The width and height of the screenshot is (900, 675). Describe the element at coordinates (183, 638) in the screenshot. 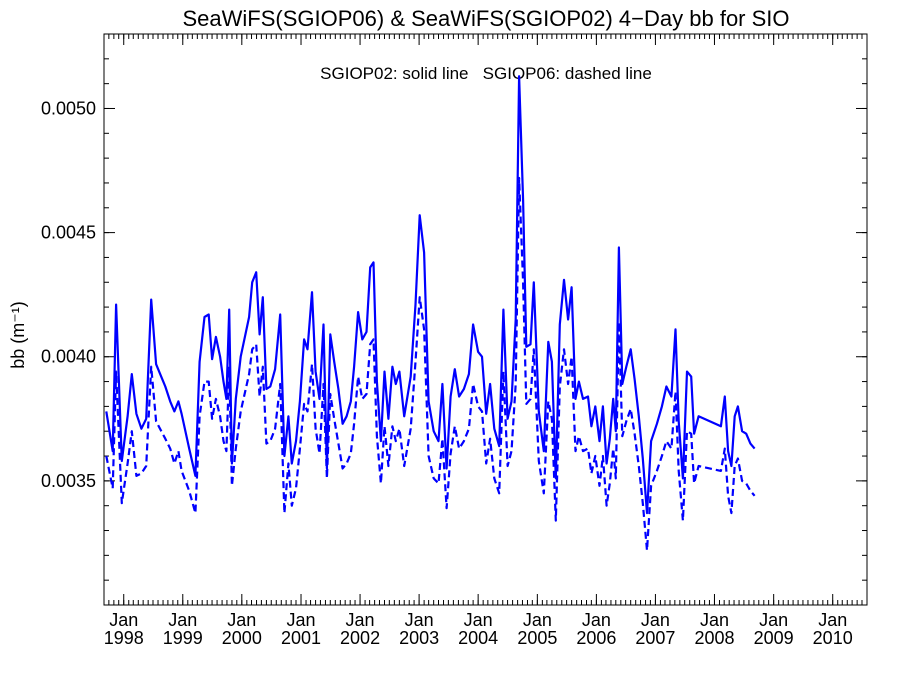

I see `x-tick-year-label: 1999` at that location.